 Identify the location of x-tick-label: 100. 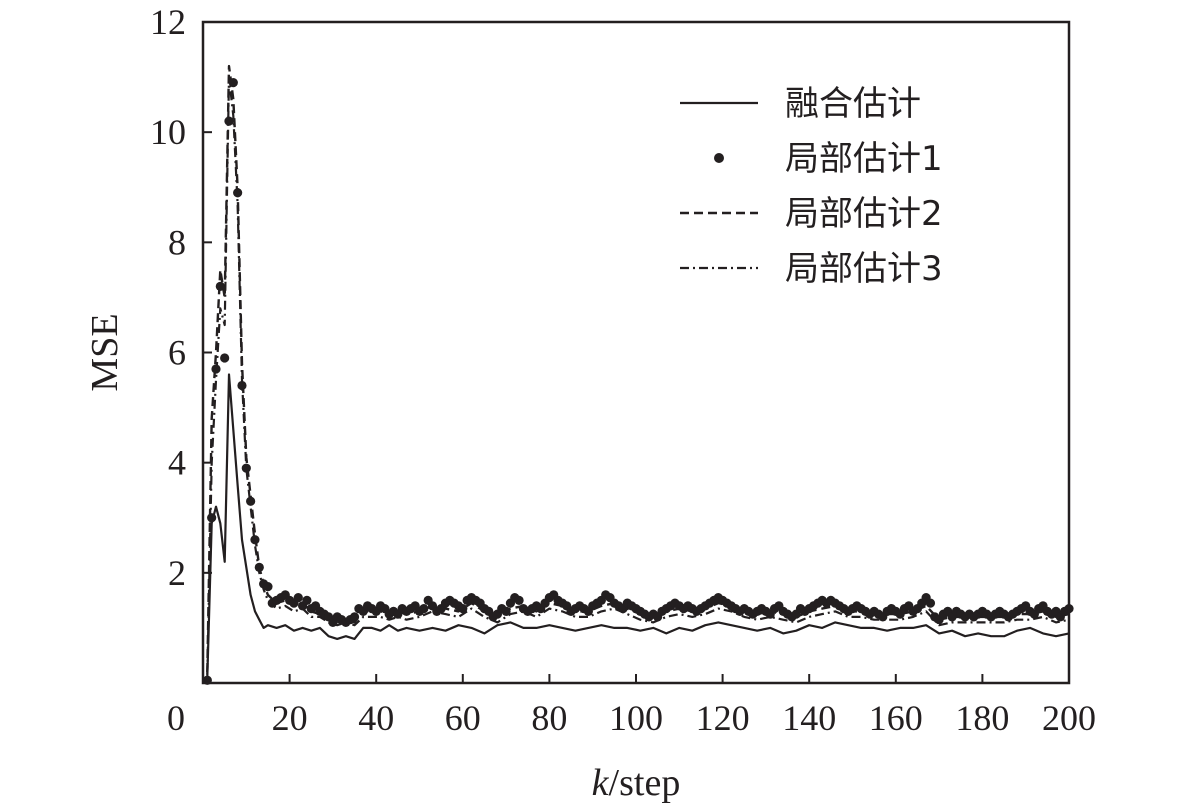
(636, 718).